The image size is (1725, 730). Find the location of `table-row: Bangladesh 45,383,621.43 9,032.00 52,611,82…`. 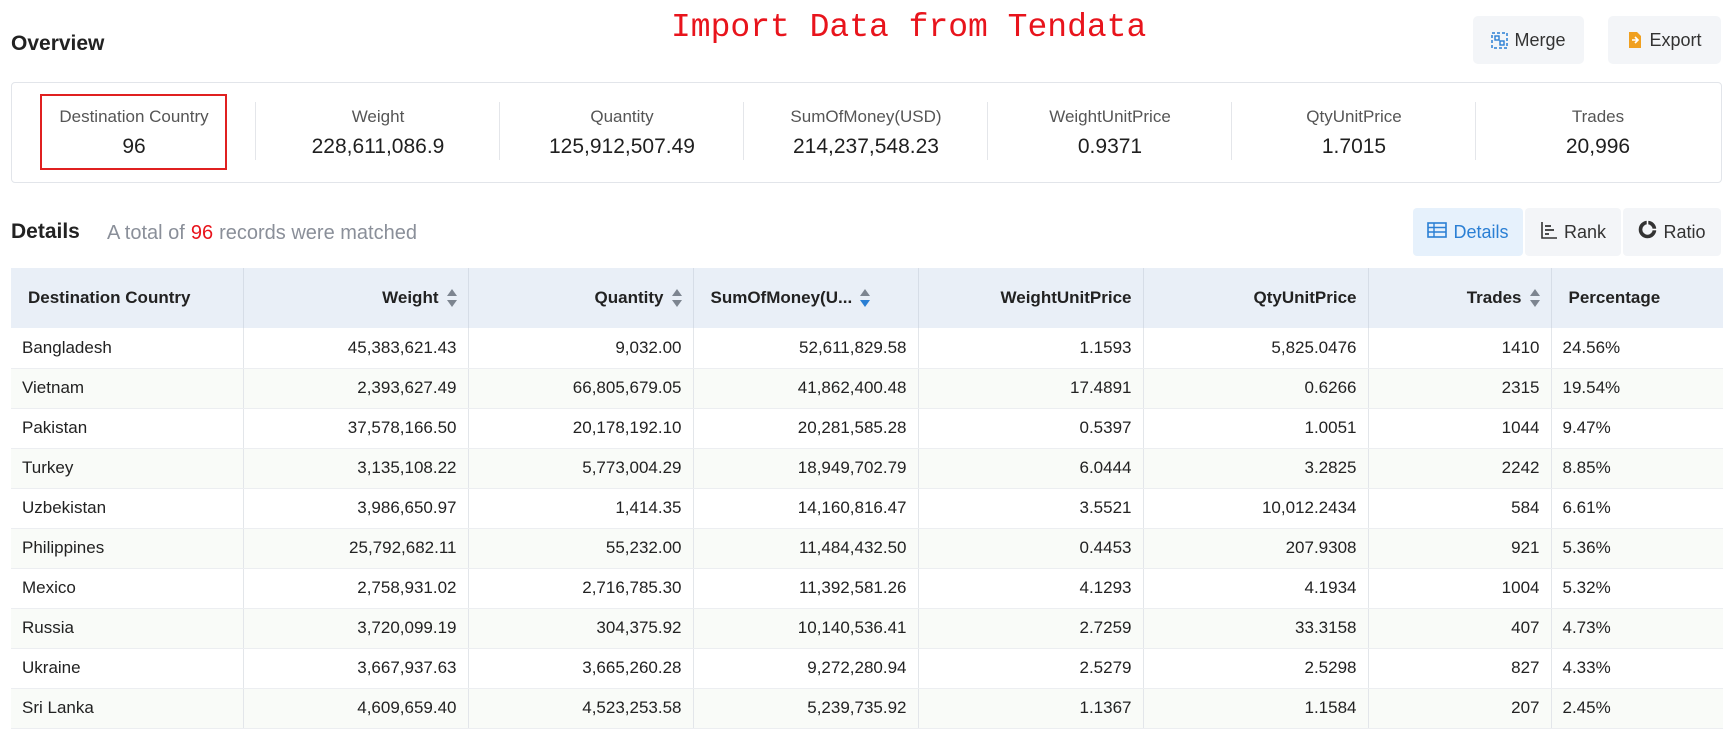

table-row: Bangladesh 45,383,621.43 9,032.00 52,611,82… is located at coordinates (867, 348).